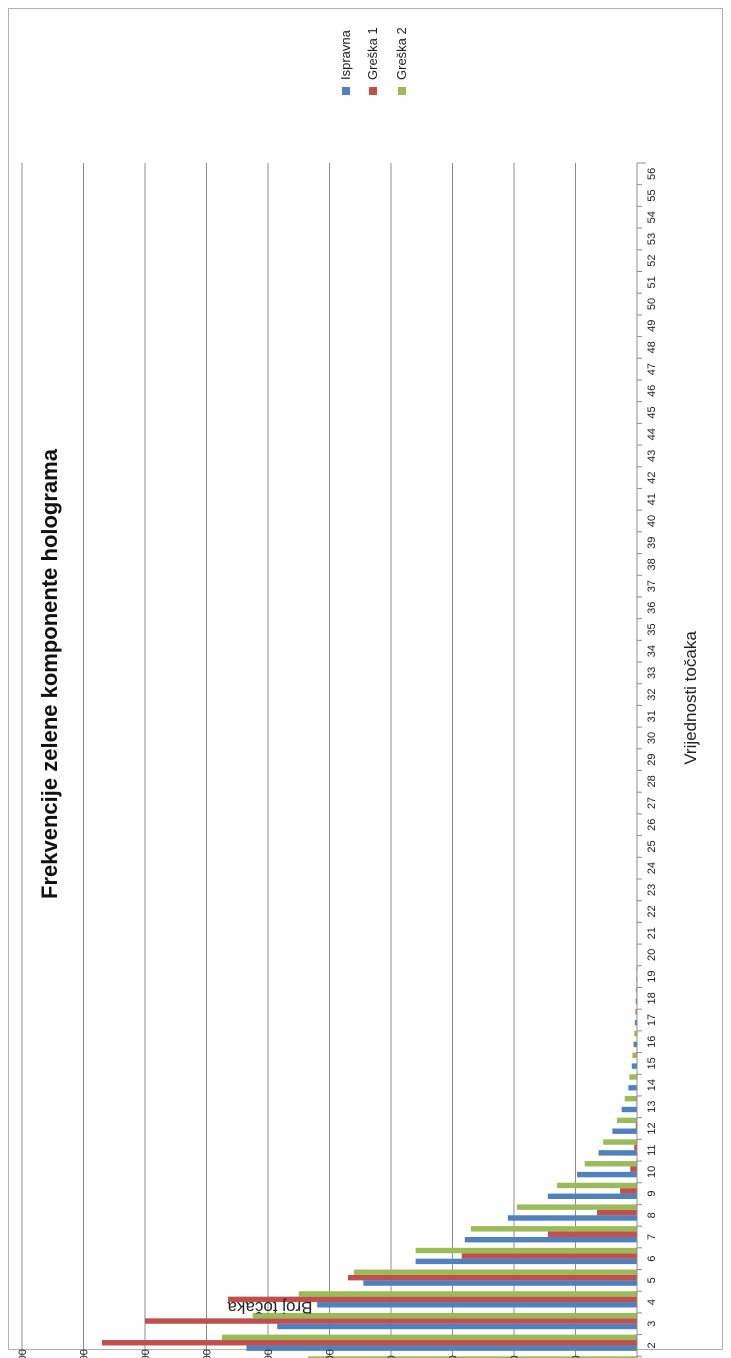 This screenshot has height=1358, width=731. I want to click on x-tick-label: 23, so click(652, 890).